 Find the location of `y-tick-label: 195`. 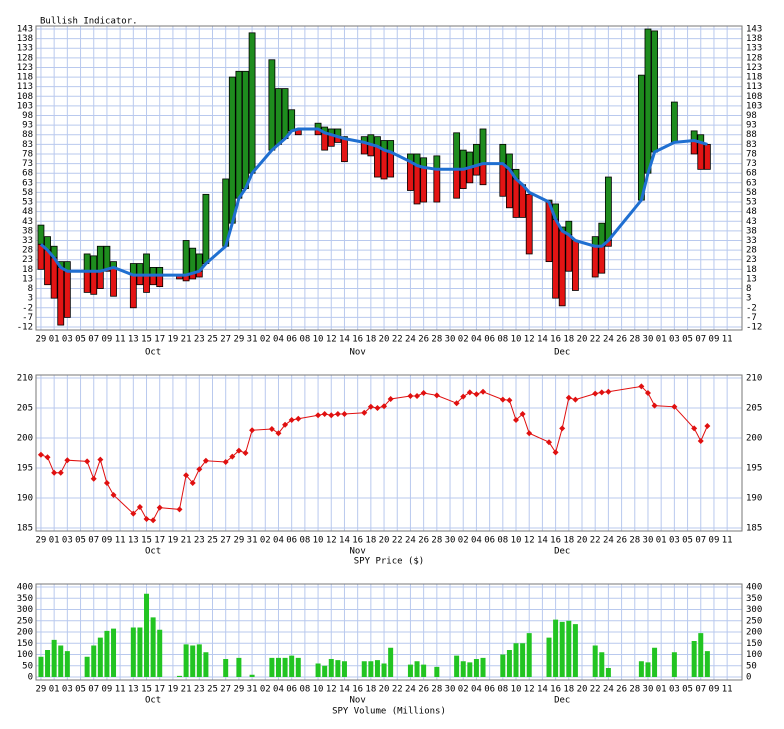

y-tick-label: 195 is located at coordinates (25, 469).